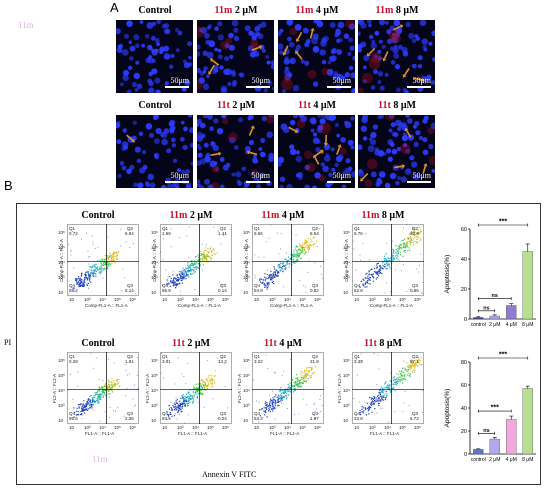 This screenshot has height=488, width=550. Describe the element at coordinates (236, 105) in the screenshot. I see `microscopy-label: 11t 2 μM` at that location.